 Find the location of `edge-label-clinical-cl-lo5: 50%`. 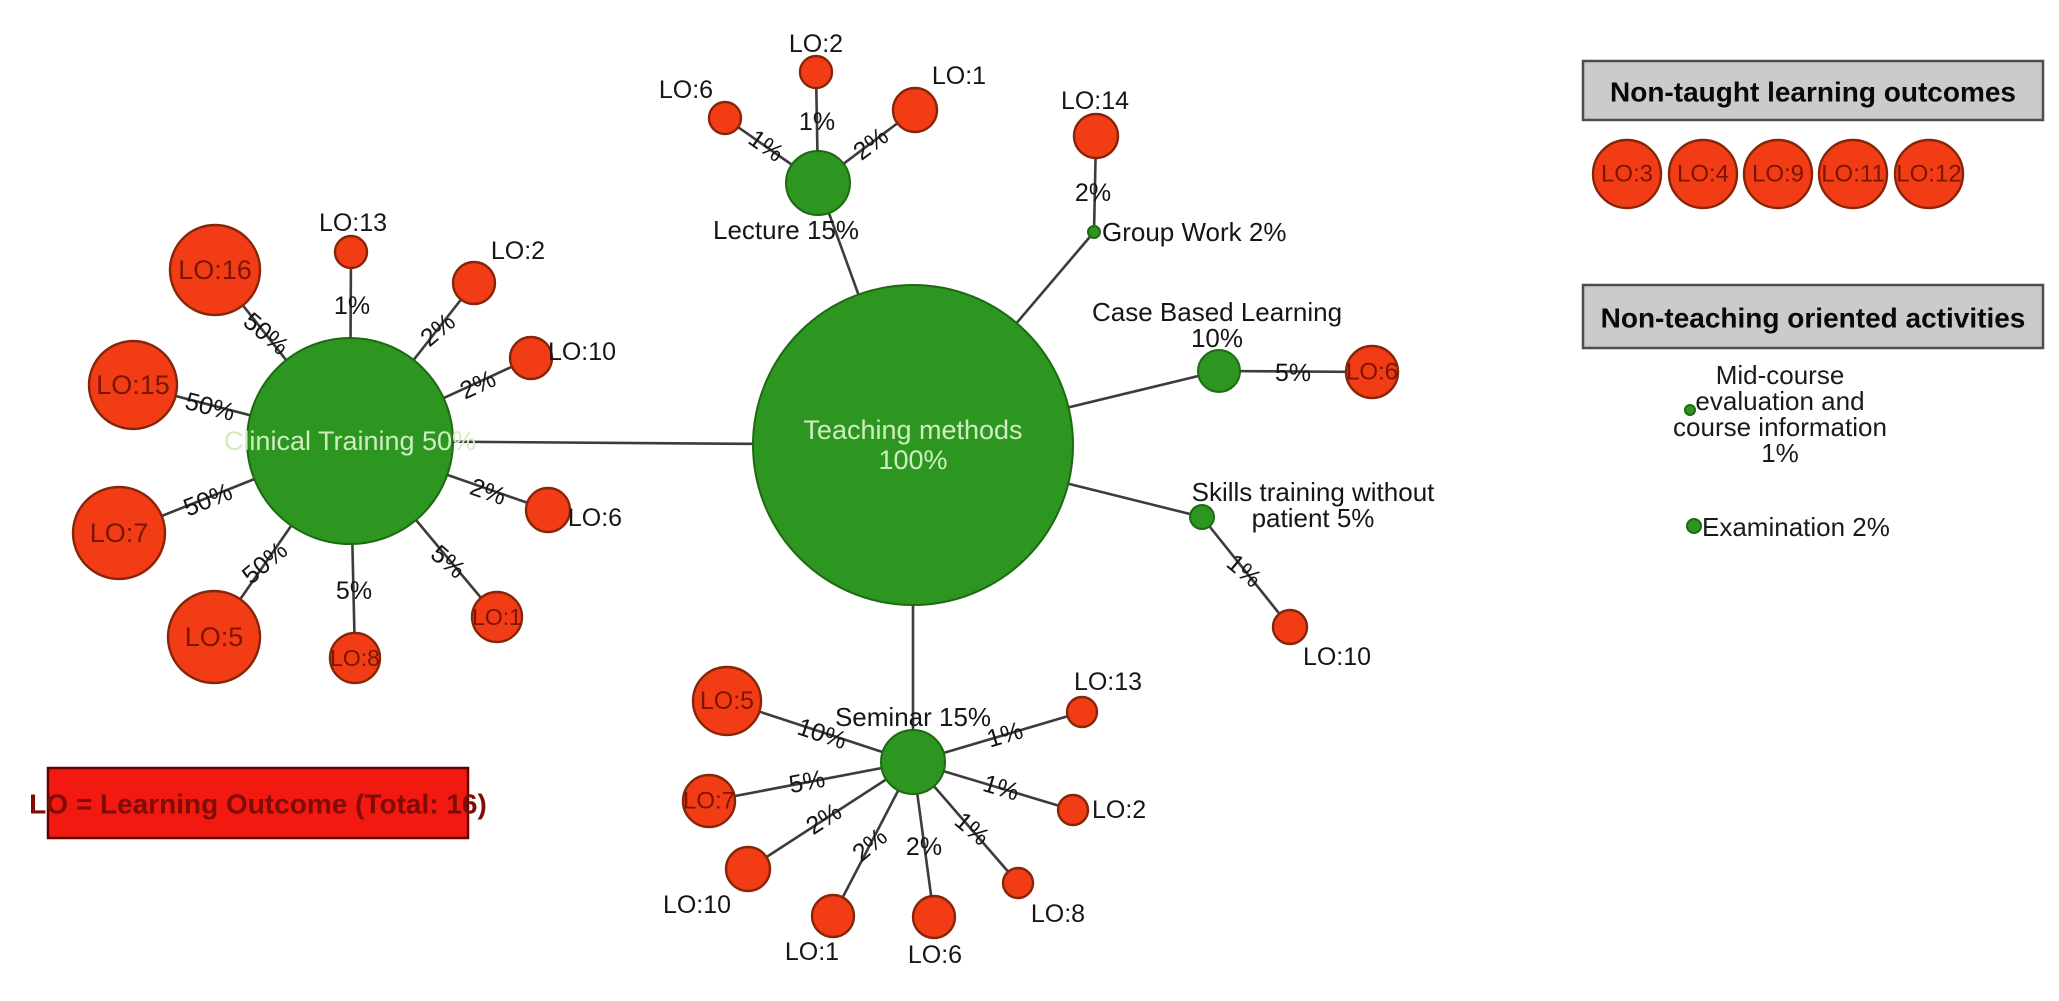

edge-label-clinical-cl-lo5: 50% is located at coordinates (265, 563).